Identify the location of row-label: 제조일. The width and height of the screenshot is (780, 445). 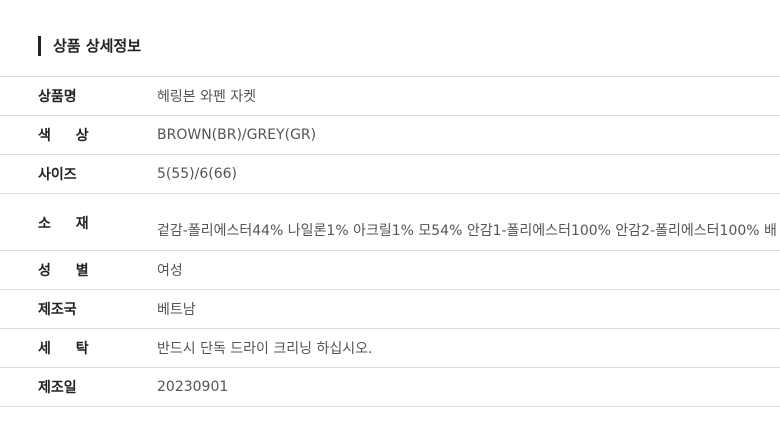
(57, 388).